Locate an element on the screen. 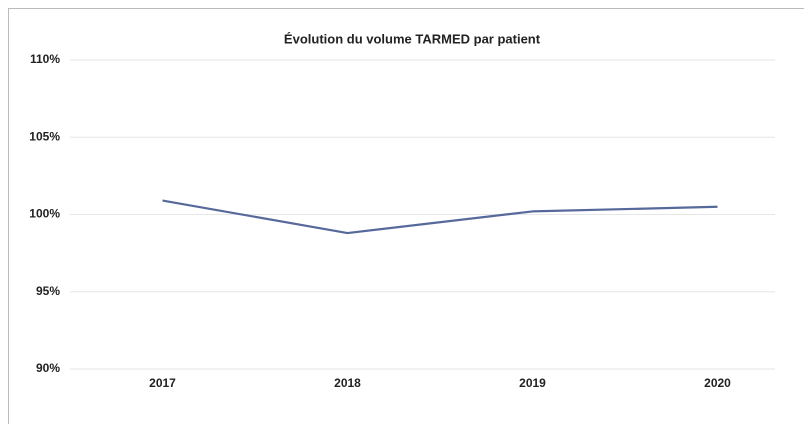  y-tick-label: 90% is located at coordinates (48, 368).